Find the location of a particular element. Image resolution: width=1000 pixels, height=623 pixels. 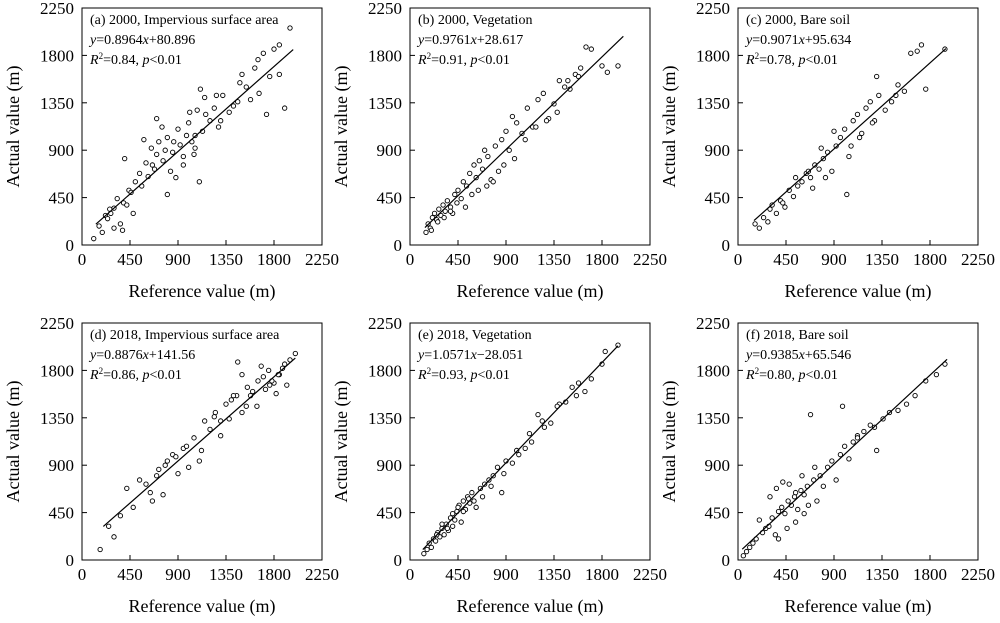

y-tick-label: 1800 is located at coordinates (713, 55).